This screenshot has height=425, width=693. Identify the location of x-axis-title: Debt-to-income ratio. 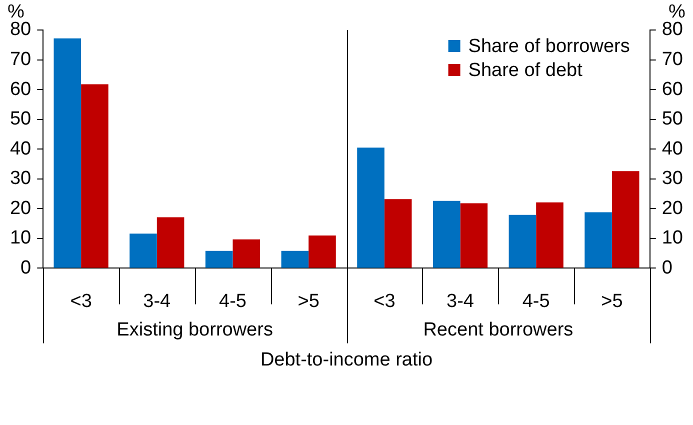
(346, 359).